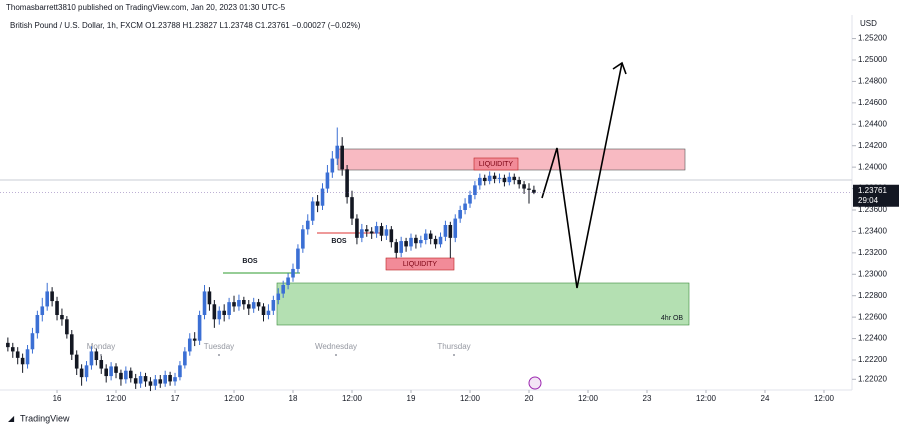 This screenshot has width=900, height=430. Describe the element at coordinates (619, 68) in the screenshot. I see `arrow-head` at that location.